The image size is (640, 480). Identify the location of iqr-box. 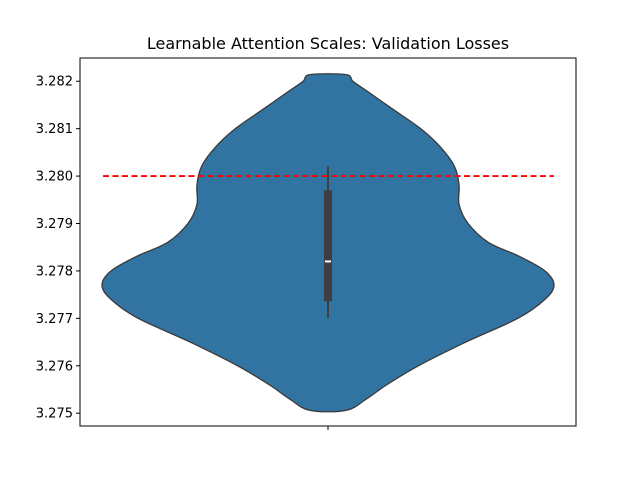
(328, 246).